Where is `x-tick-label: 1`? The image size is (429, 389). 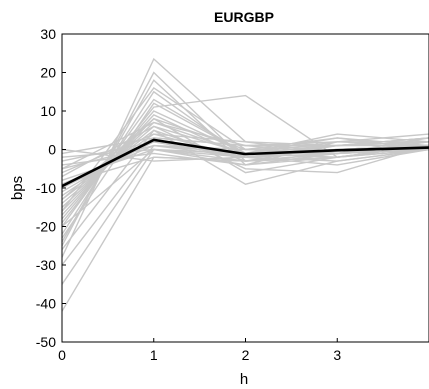
x-tick-label: 1 is located at coordinates (154, 355).